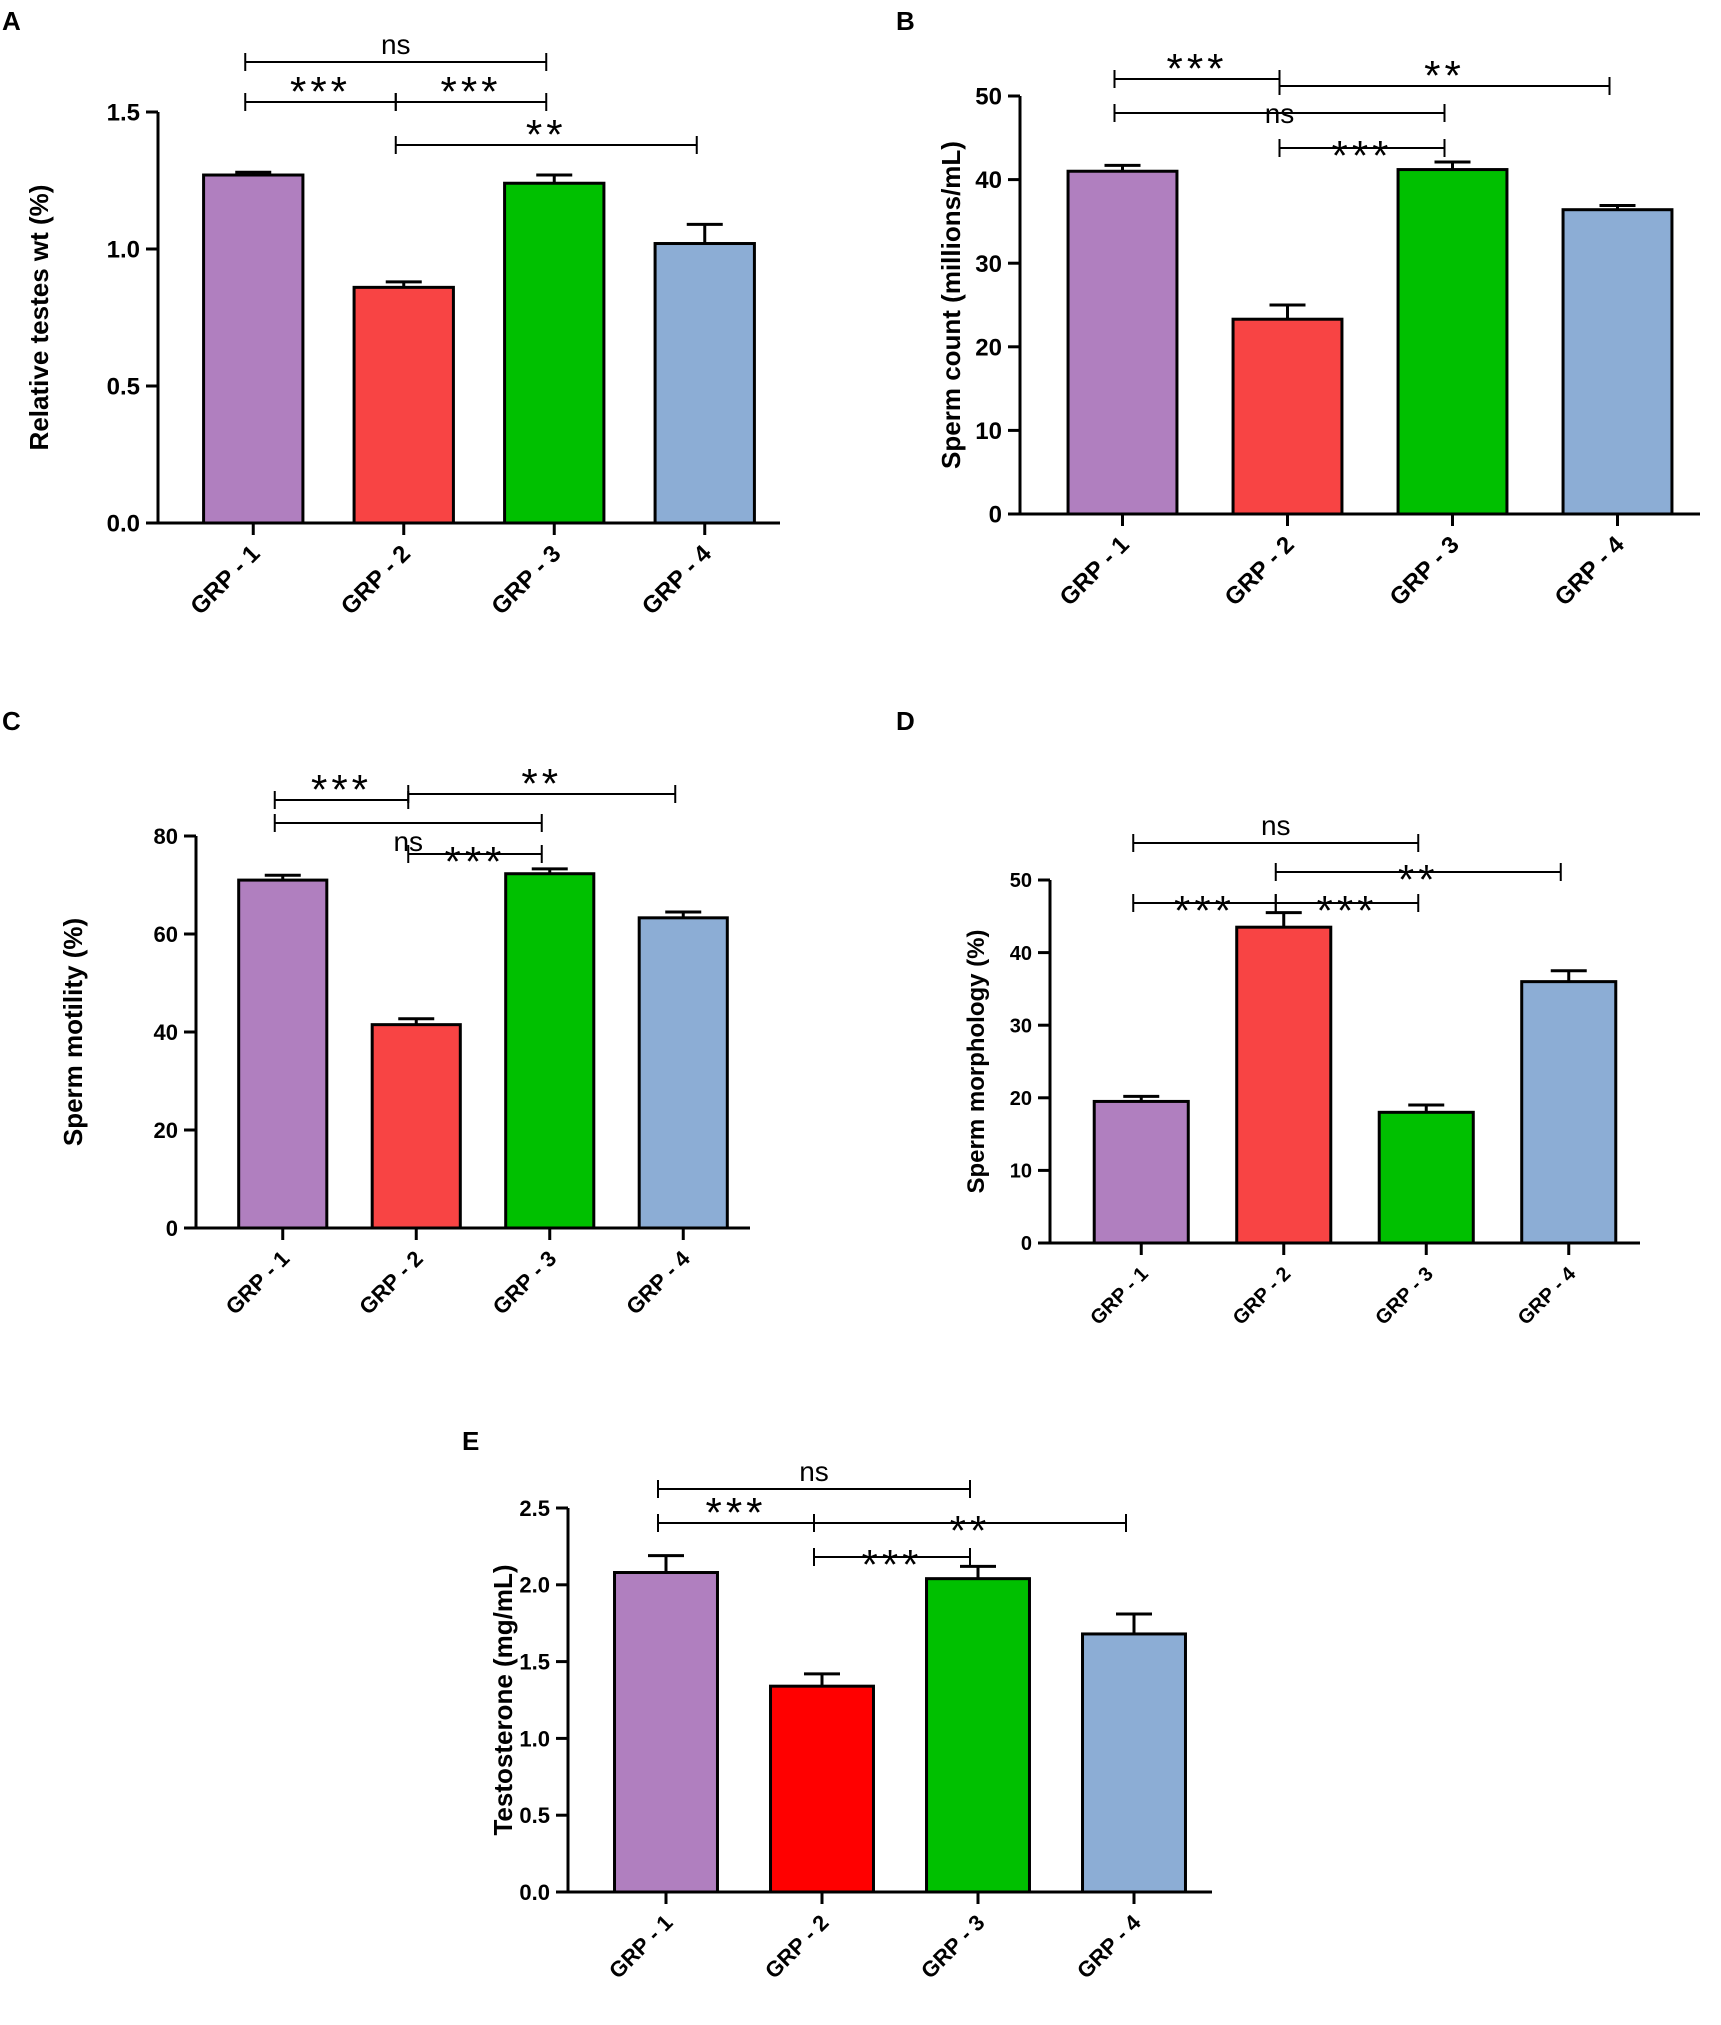 This screenshot has width=1721, height=2025. I want to click on panel-letter: D, so click(905, 721).